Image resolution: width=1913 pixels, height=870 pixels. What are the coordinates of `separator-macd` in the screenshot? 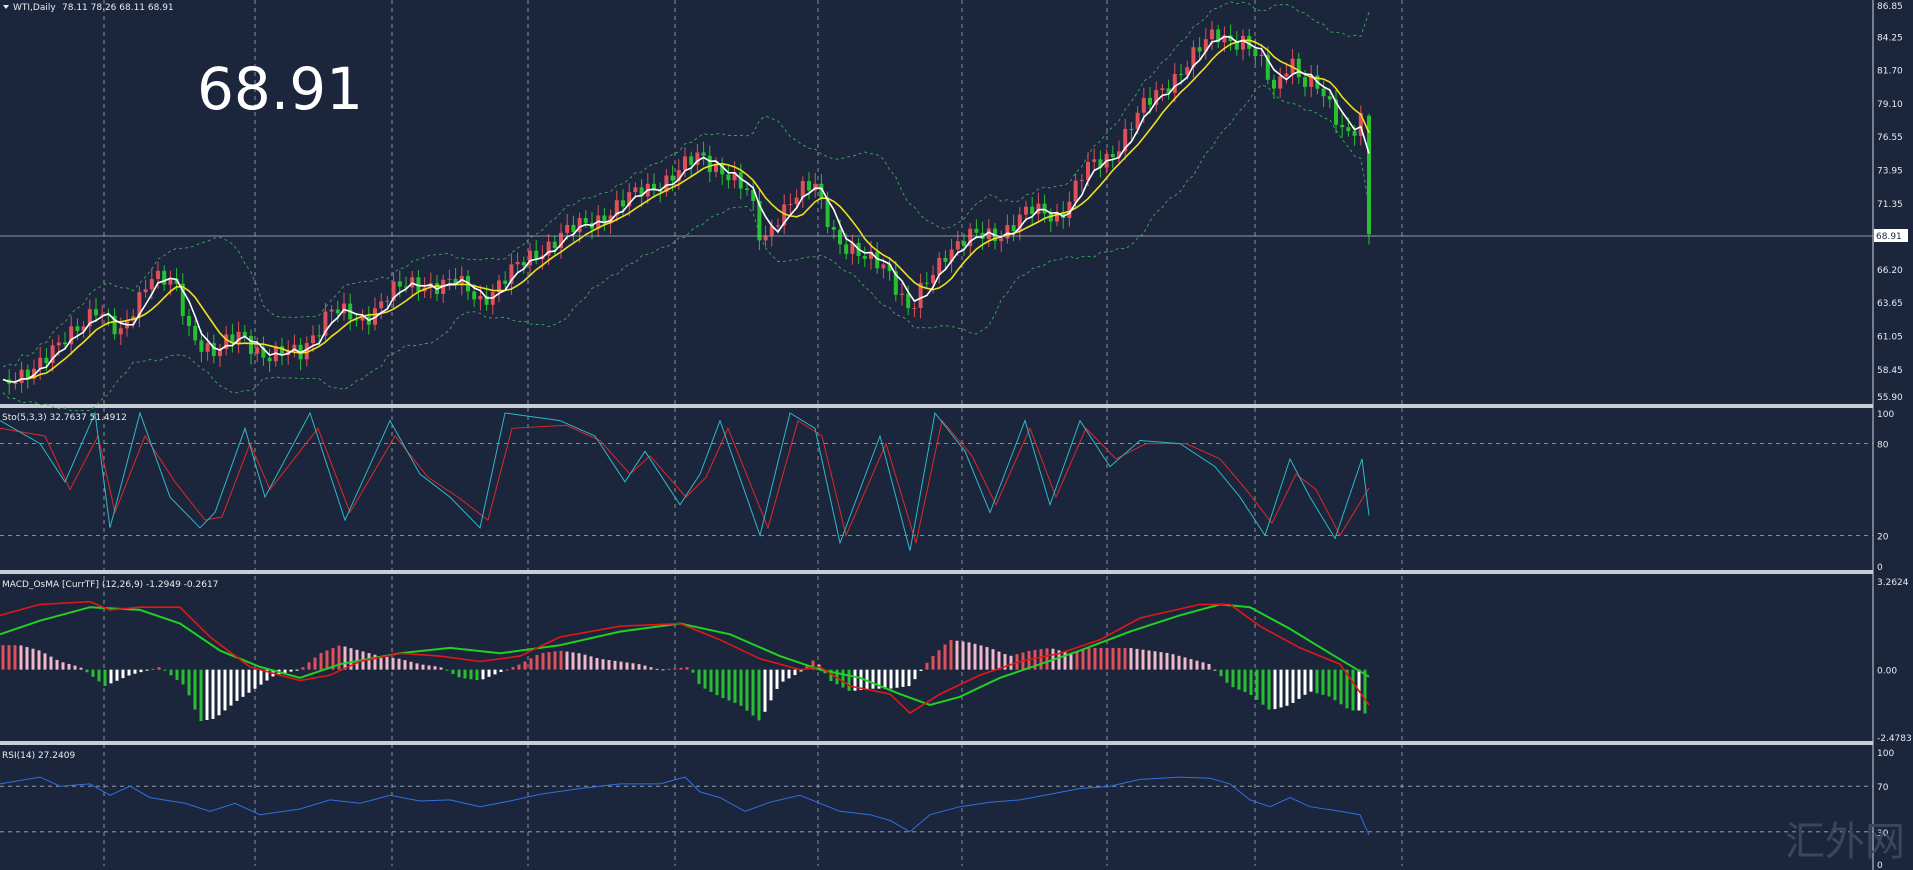 It's located at (936, 572).